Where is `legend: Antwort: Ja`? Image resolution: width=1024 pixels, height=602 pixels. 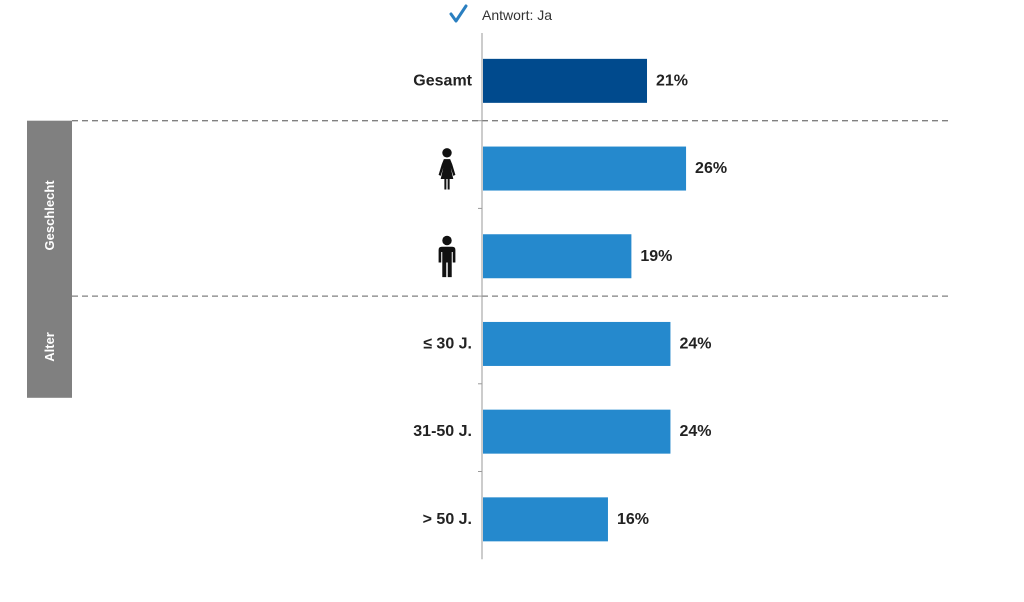 legend: Antwort: Ja is located at coordinates (500, 13).